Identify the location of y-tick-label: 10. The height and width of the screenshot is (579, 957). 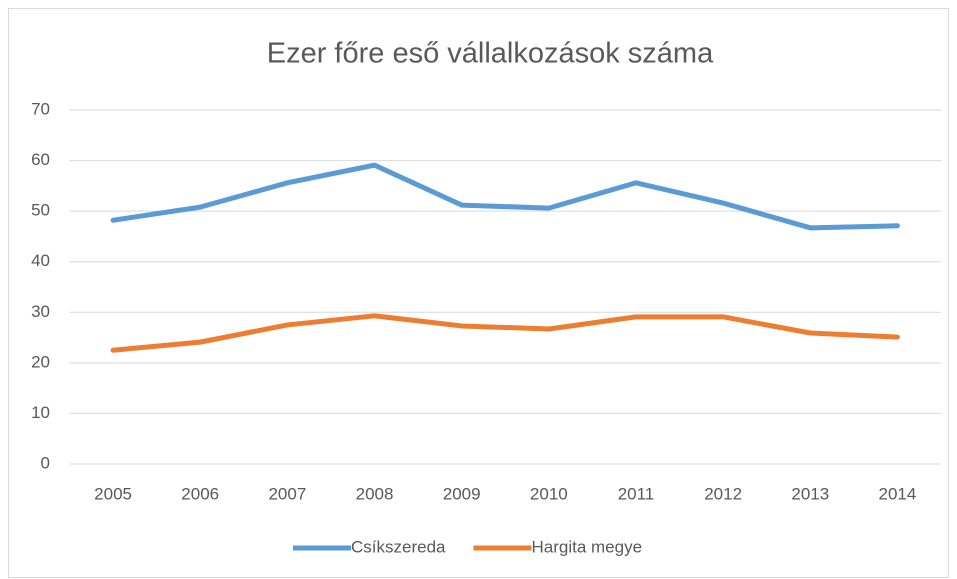
(40, 412).